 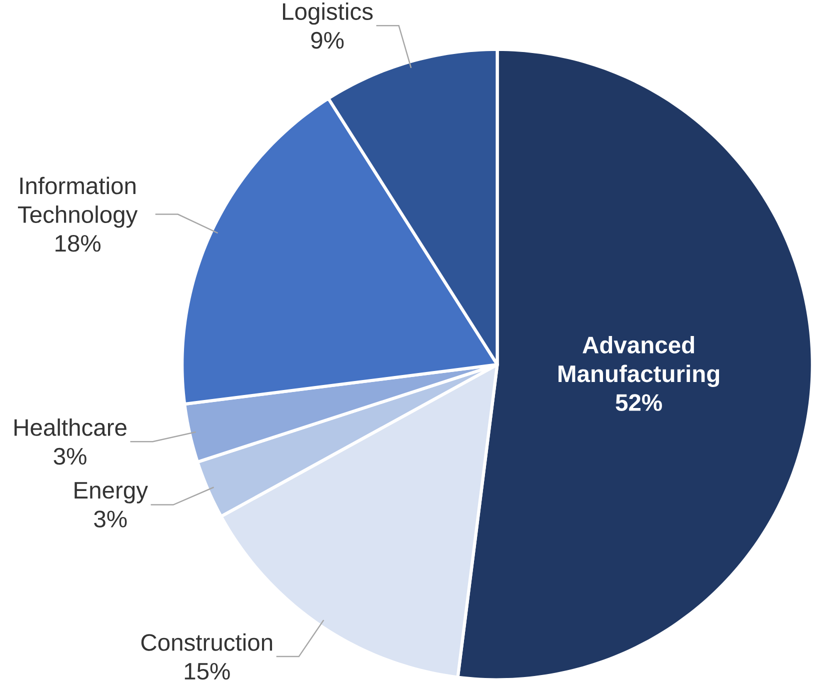 I want to click on slice-label: Advanced Manufacturing, so click(x=639, y=361).